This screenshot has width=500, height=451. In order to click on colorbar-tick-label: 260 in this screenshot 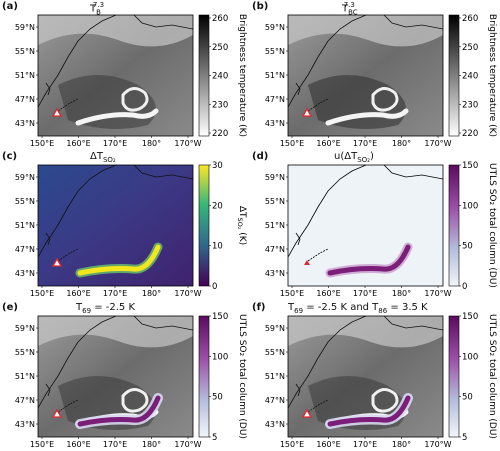, I will do `click(220, 19)`.